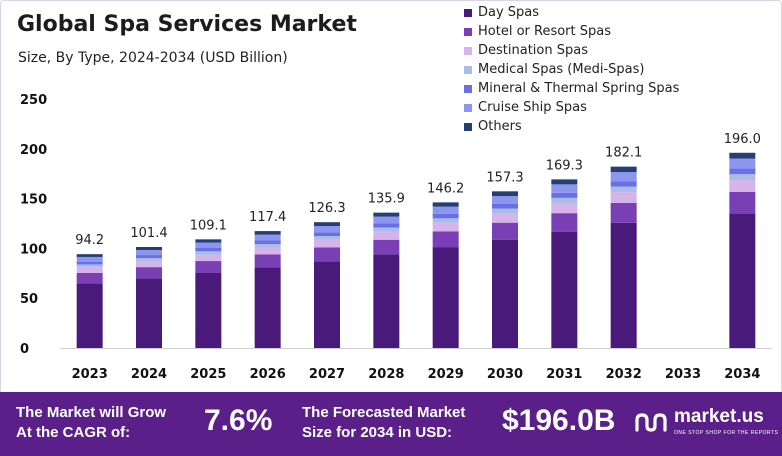 This screenshot has width=782, height=456. Describe the element at coordinates (268, 374) in the screenshot. I see `x-tick-label: 2026` at that location.